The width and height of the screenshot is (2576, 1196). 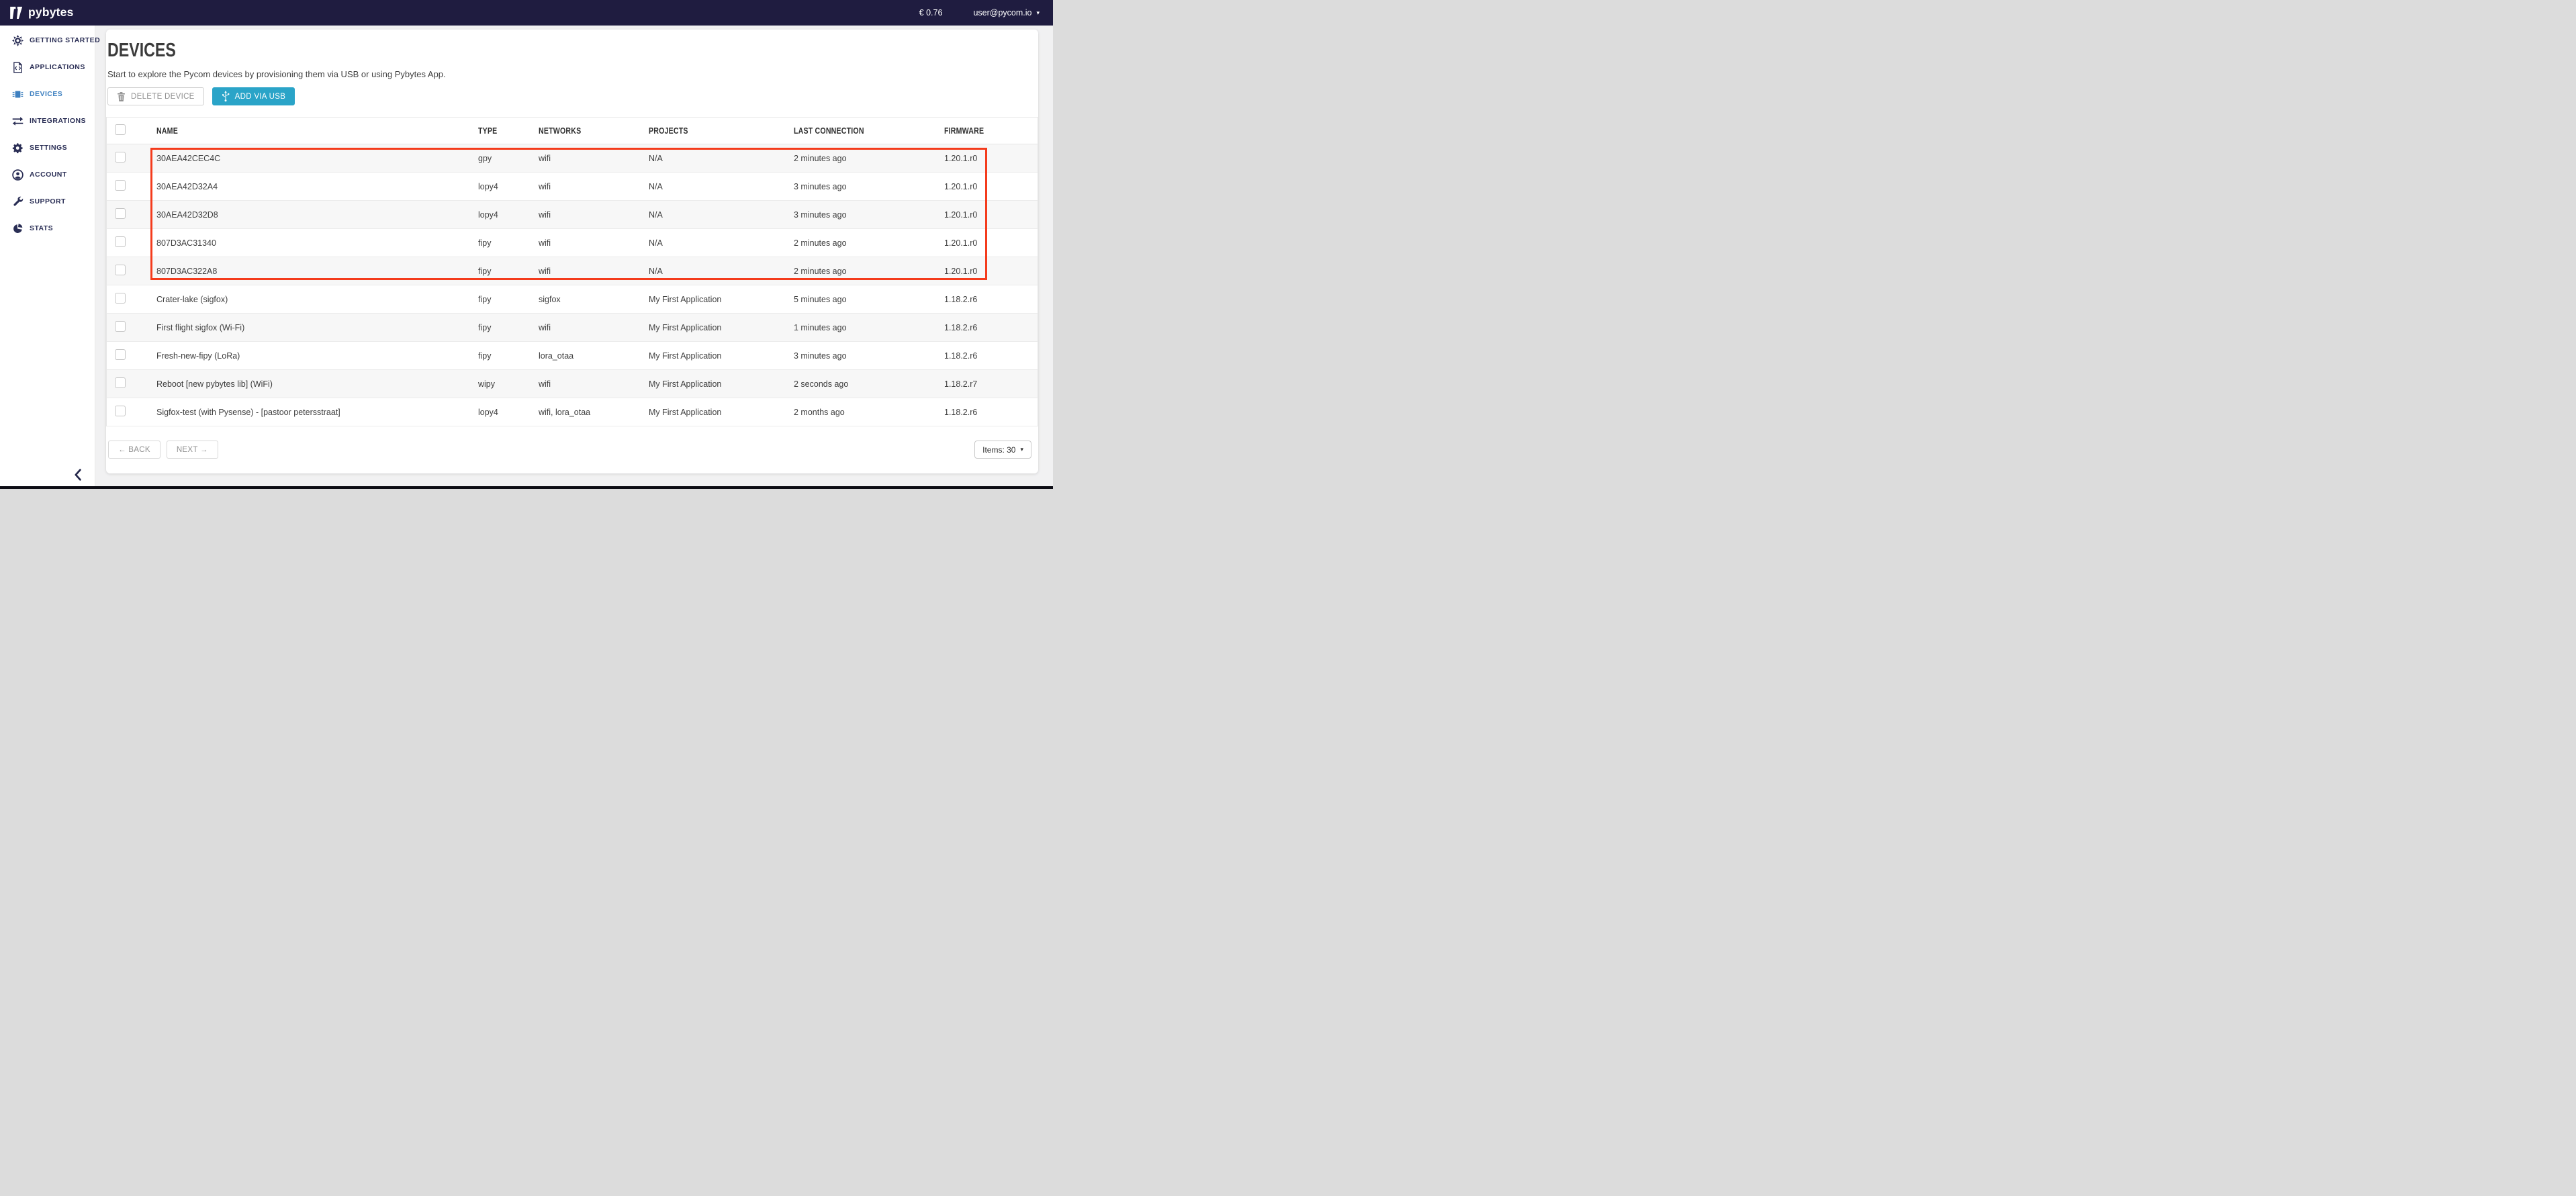 I want to click on device-name: 807D3AC322A8, so click(x=187, y=271).